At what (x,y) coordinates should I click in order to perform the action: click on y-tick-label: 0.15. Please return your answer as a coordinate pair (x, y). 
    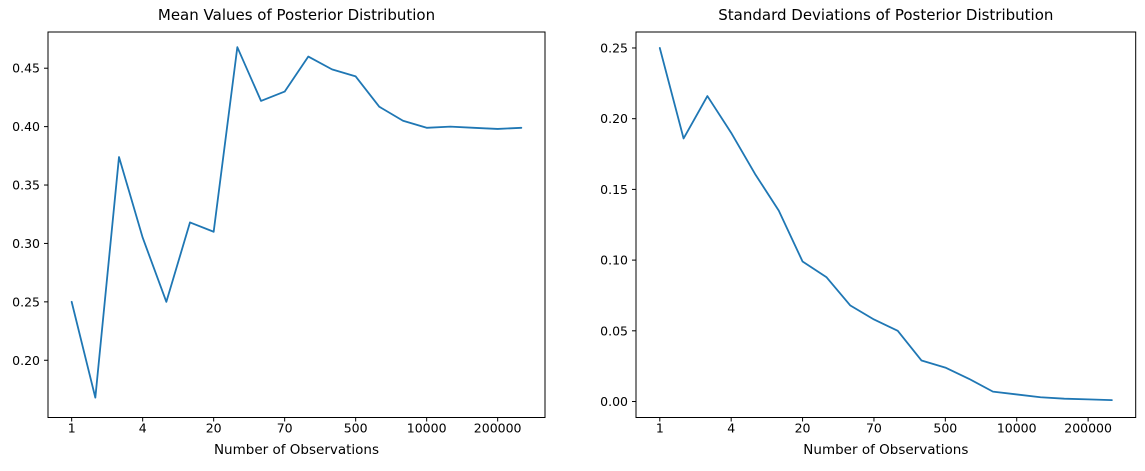
    Looking at the image, I should click on (614, 189).